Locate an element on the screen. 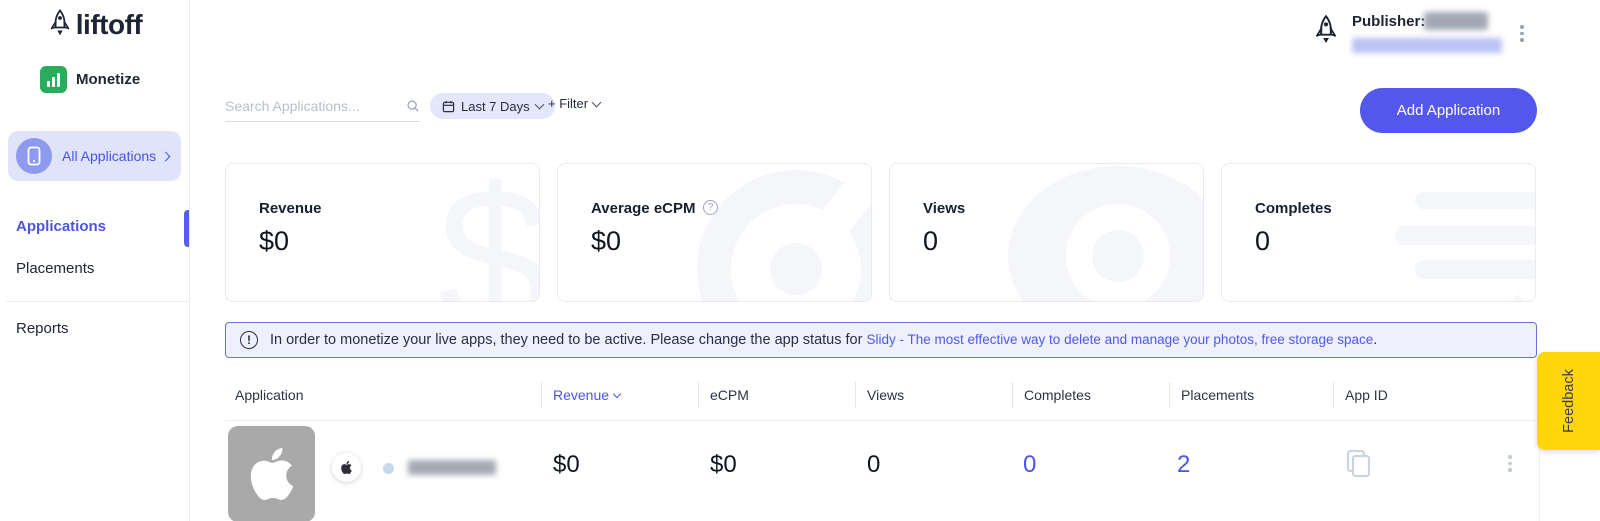 Image resolution: width=1600 pixels, height=521 pixels. stat-label: Average eCPM is located at coordinates (643, 208).